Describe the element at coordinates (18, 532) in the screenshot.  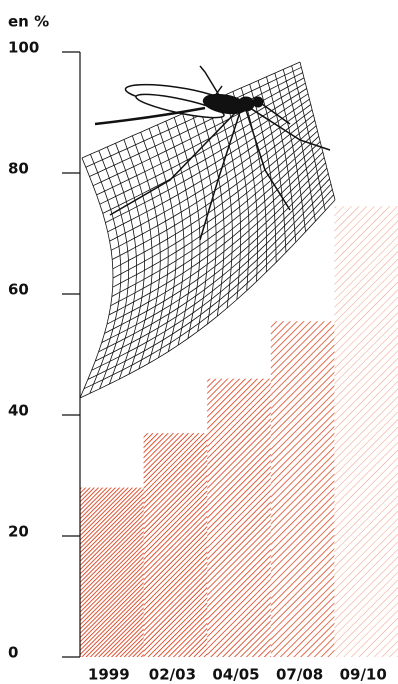
I see `y-tick-label: 20` at that location.